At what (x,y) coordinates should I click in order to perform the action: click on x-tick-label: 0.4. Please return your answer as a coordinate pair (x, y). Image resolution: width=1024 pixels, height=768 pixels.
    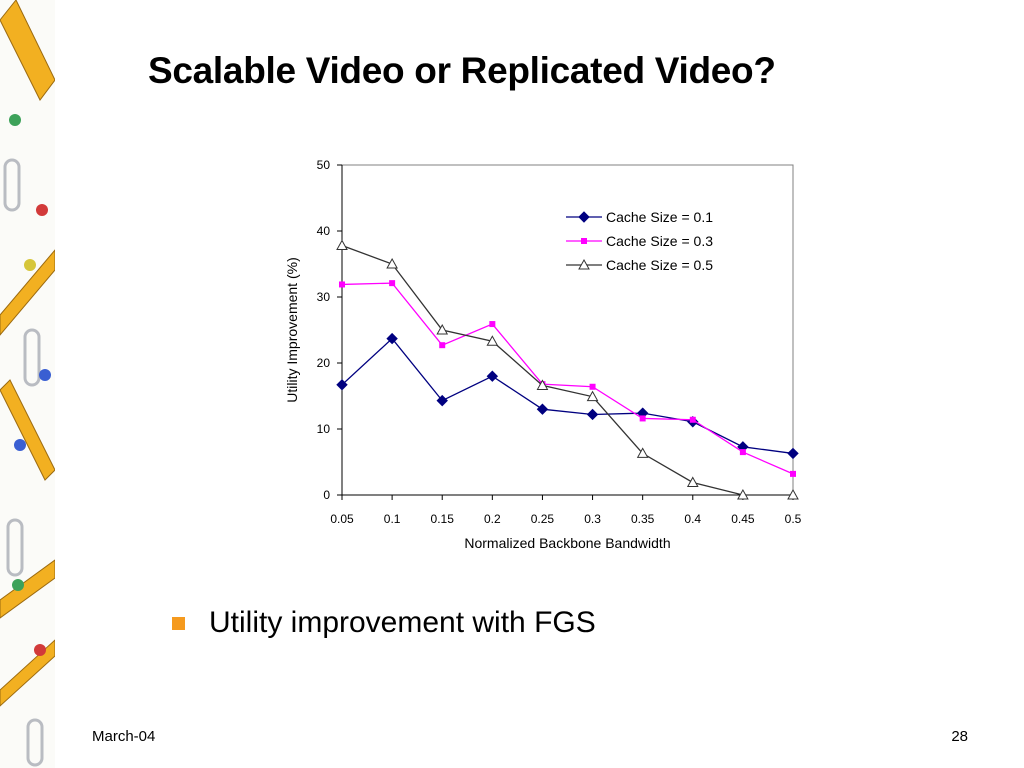
    Looking at the image, I should click on (692, 519).